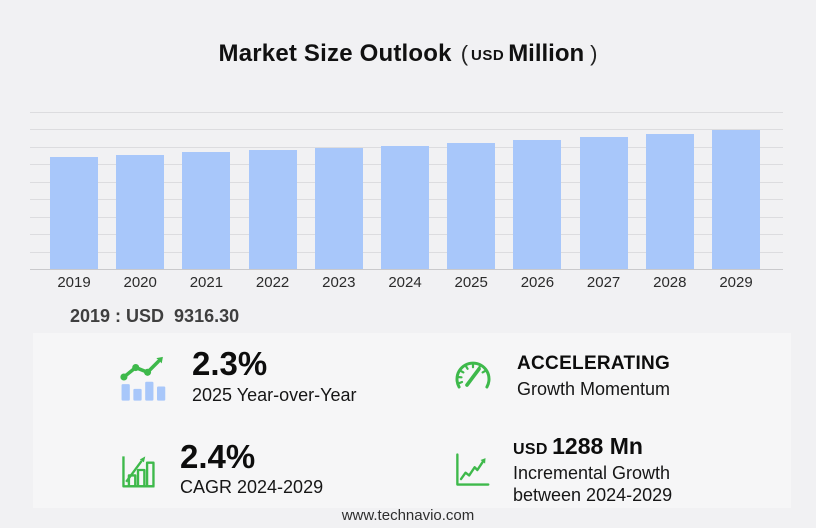  I want to click on x-axis-label-2026: 2026, so click(537, 282).